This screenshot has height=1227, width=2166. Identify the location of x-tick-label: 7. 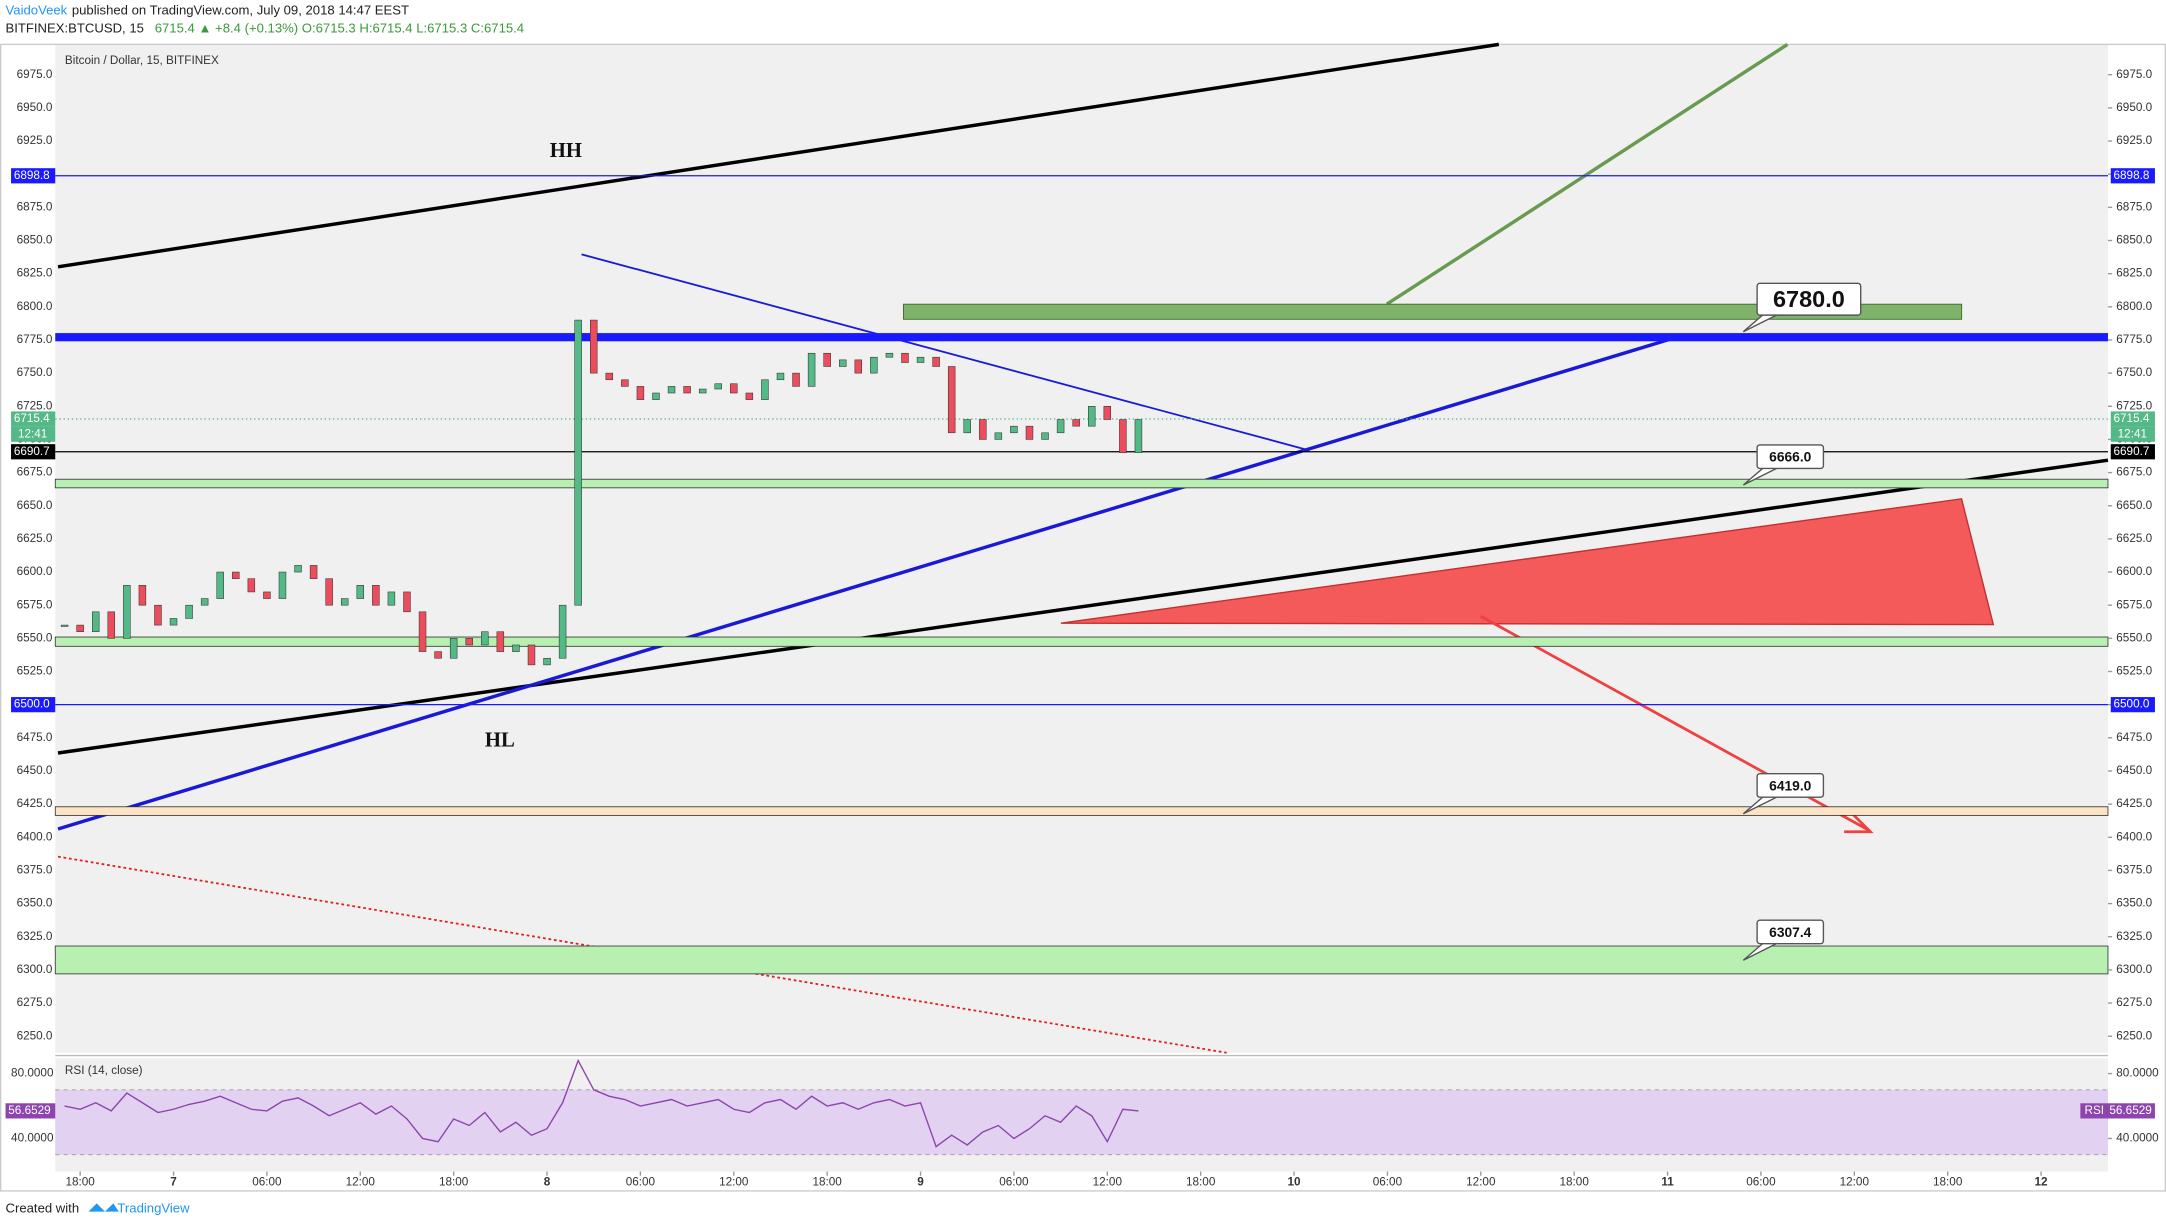
(173, 1182).